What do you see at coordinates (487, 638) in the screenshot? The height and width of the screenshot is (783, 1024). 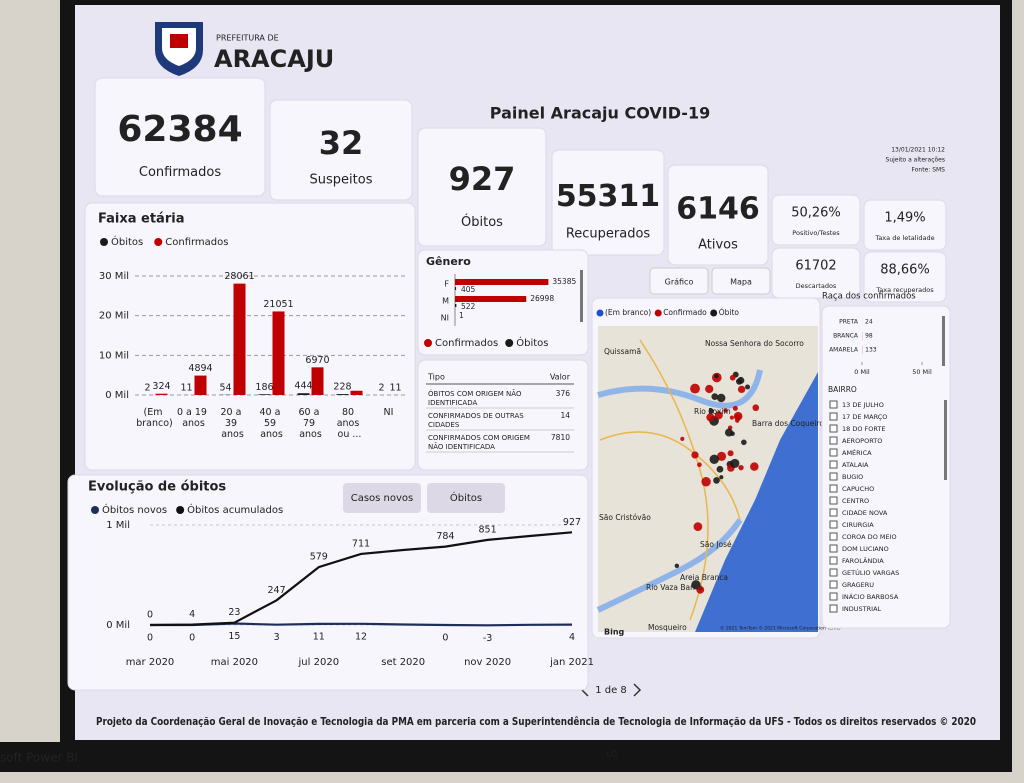 I see `data-label: -3` at bounding box center [487, 638].